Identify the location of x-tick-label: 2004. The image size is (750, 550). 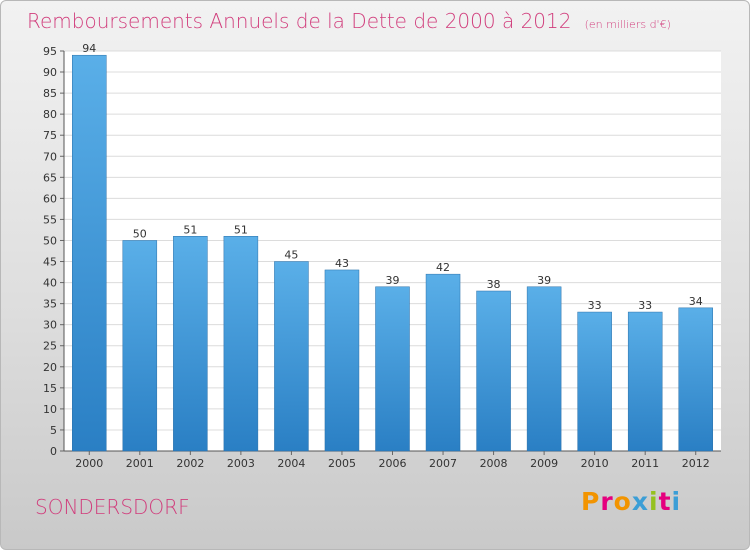
(291, 463).